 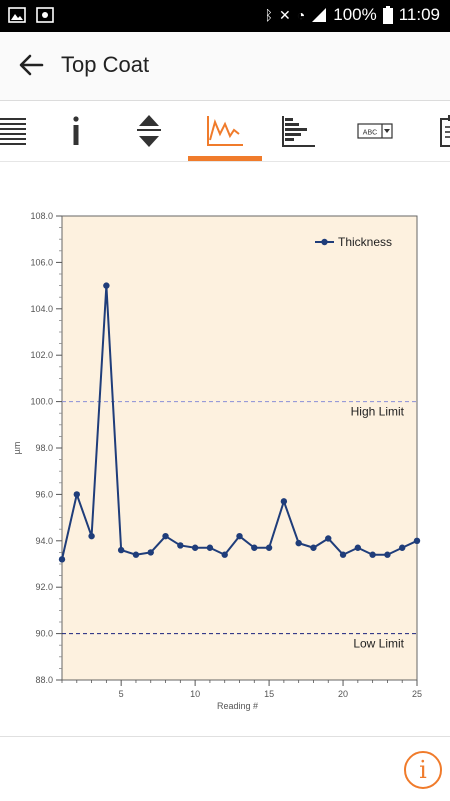 What do you see at coordinates (301, 15) in the screenshot?
I see `wifi-icon: ◔` at bounding box center [301, 15].